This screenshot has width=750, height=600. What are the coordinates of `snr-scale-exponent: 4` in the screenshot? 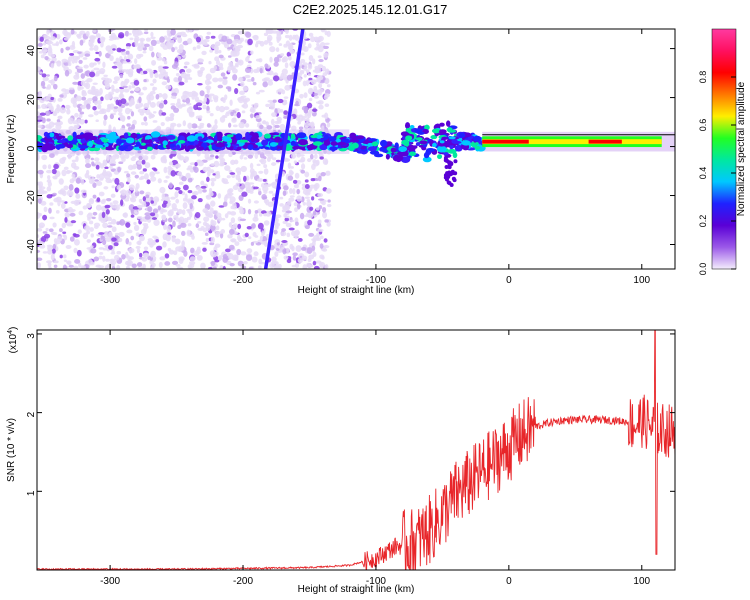 It's located at (10, 332).